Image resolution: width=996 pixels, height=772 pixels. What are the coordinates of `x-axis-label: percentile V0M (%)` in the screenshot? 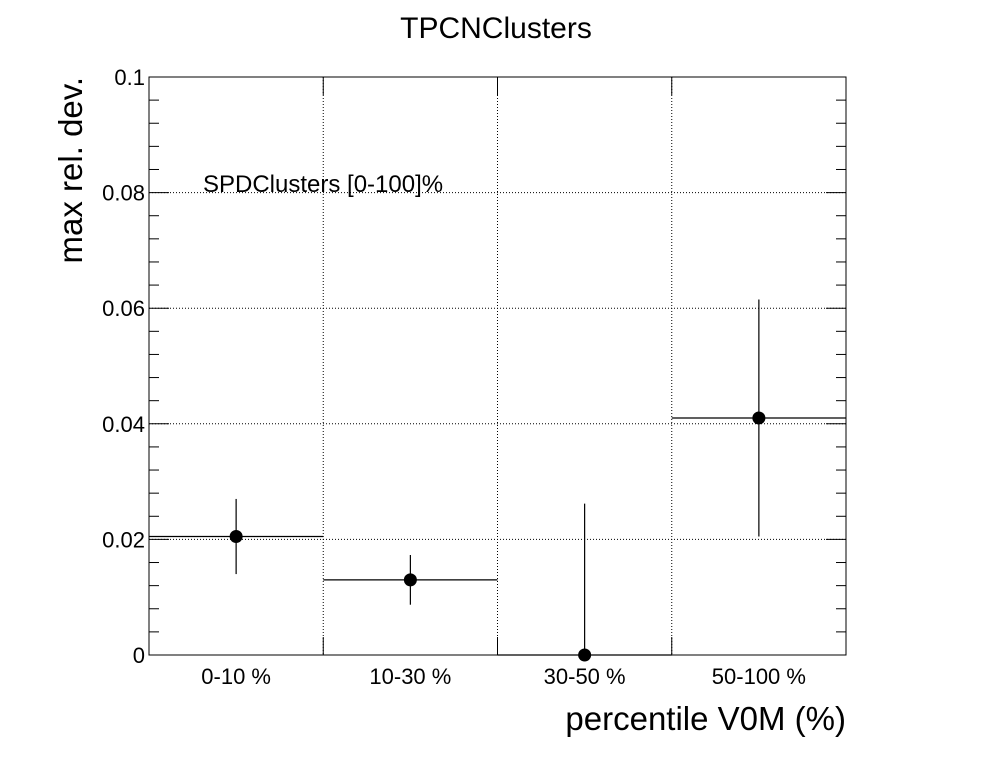 It's located at (705, 718).